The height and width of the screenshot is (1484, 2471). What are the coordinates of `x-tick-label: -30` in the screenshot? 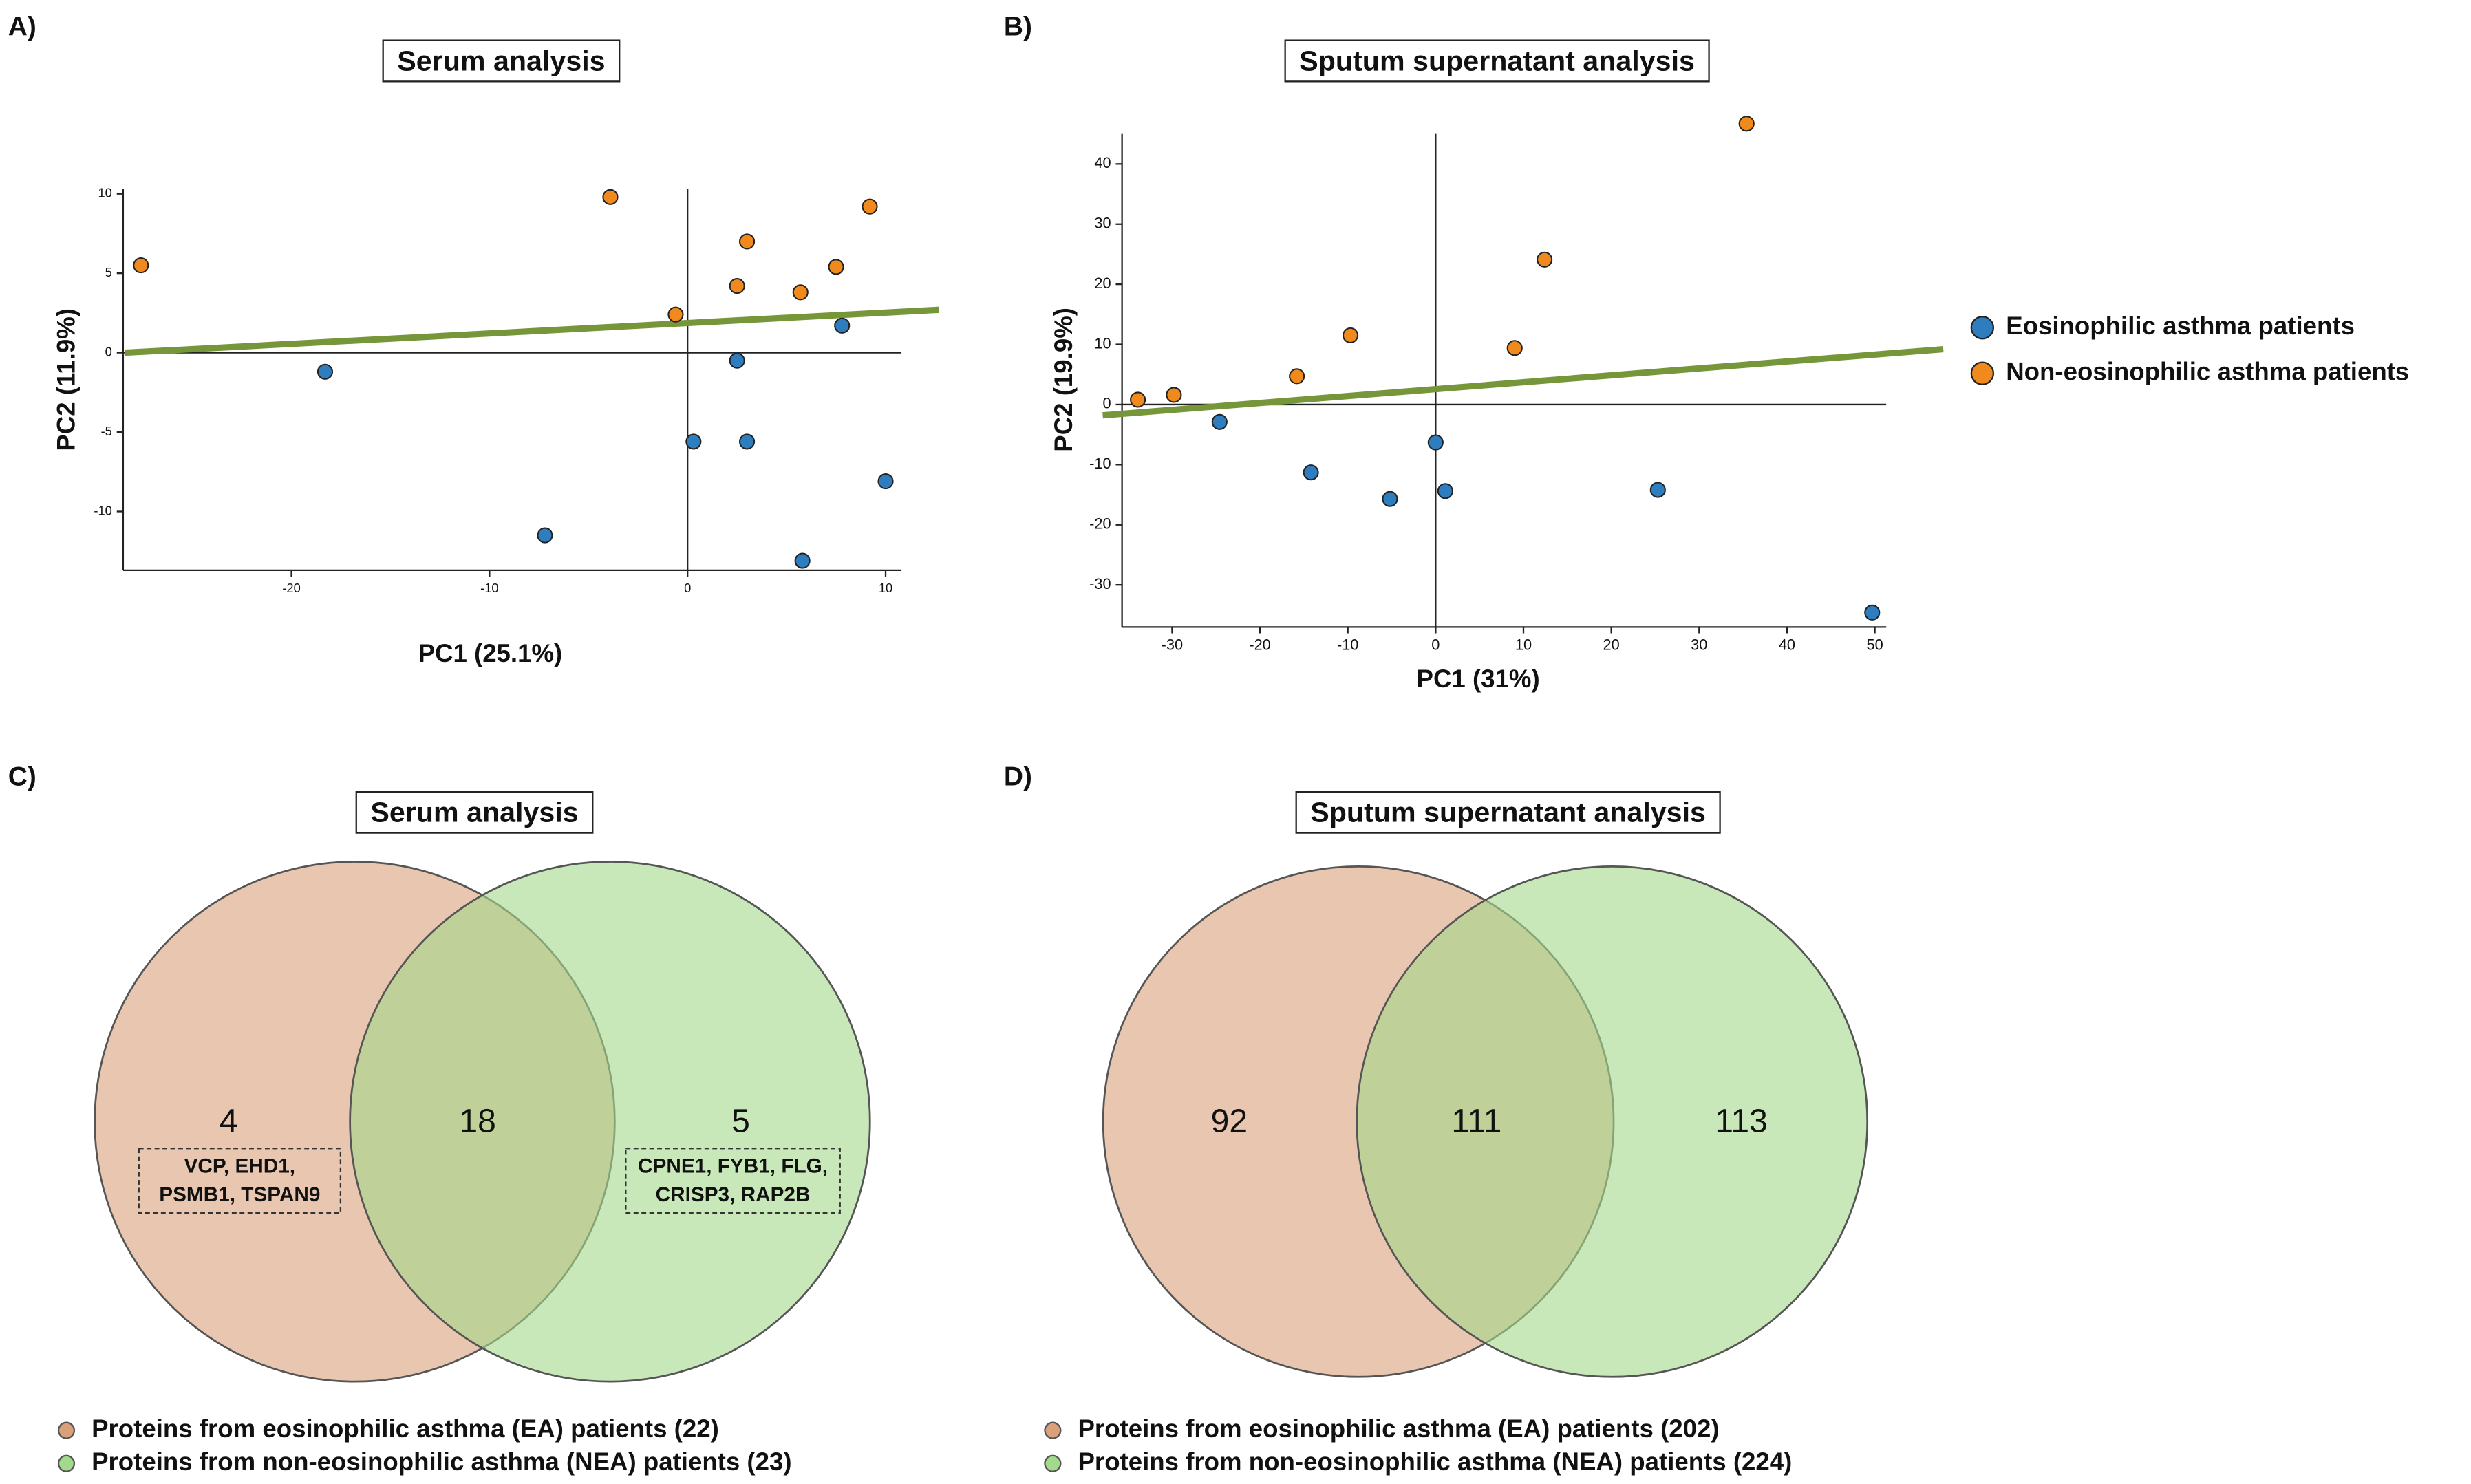 It's located at (1172, 645).